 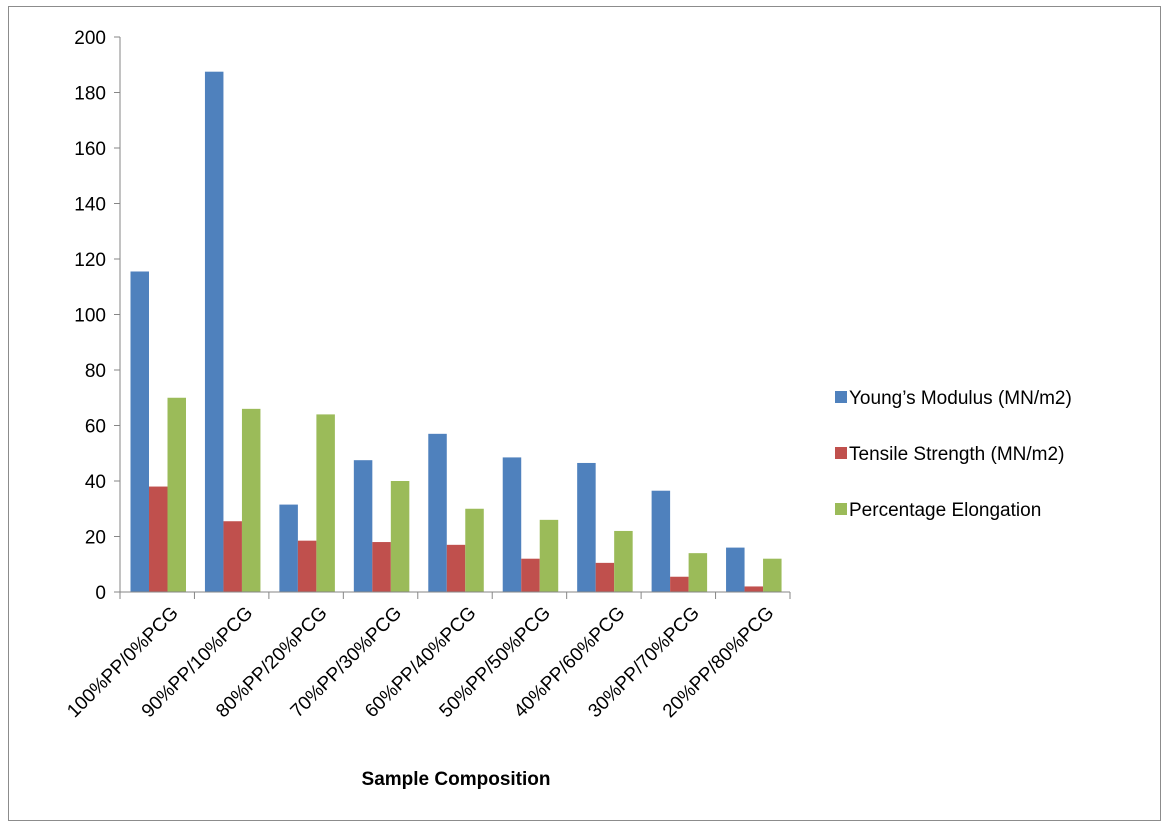 What do you see at coordinates (95, 371) in the screenshot?
I see `y-tick-label: 80` at bounding box center [95, 371].